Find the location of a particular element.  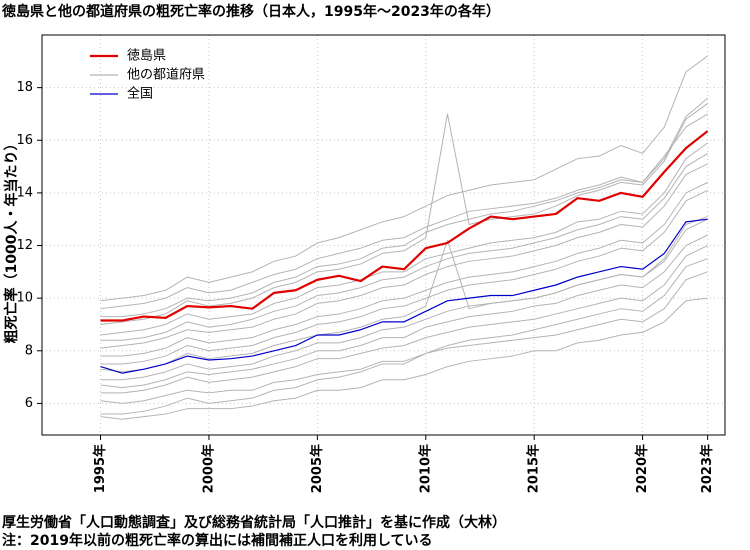

y-tick-label: 12 is located at coordinates (24, 245).